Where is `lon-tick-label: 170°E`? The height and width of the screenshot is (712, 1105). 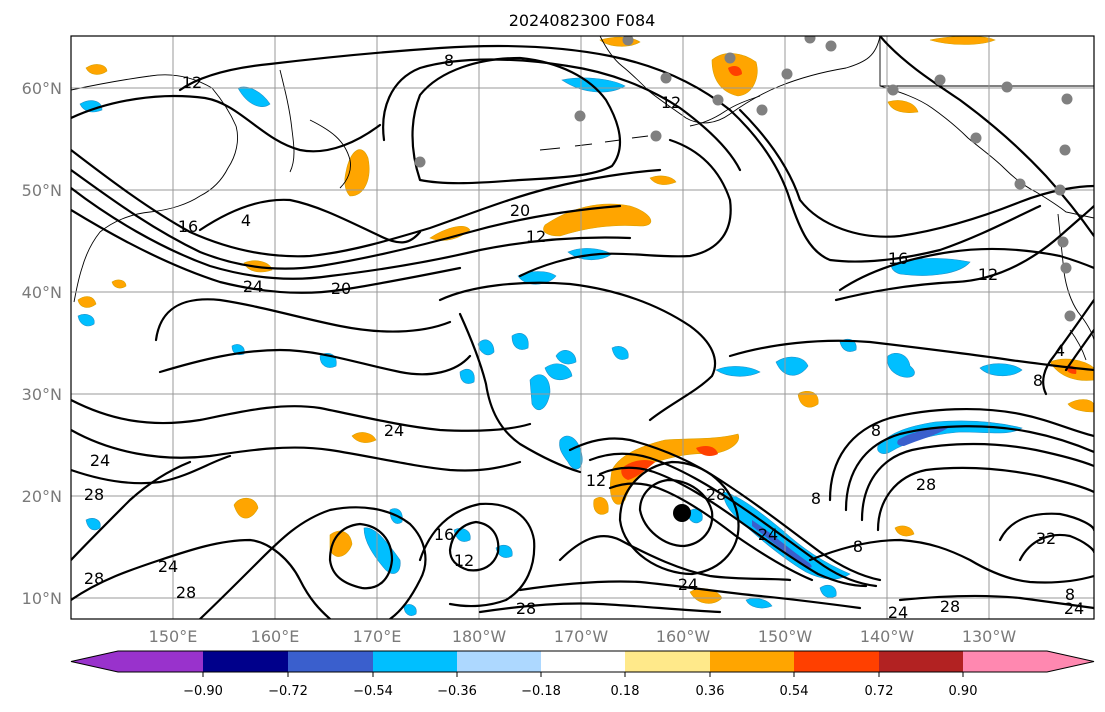
lon-tick-label: 170°E is located at coordinates (377, 636).